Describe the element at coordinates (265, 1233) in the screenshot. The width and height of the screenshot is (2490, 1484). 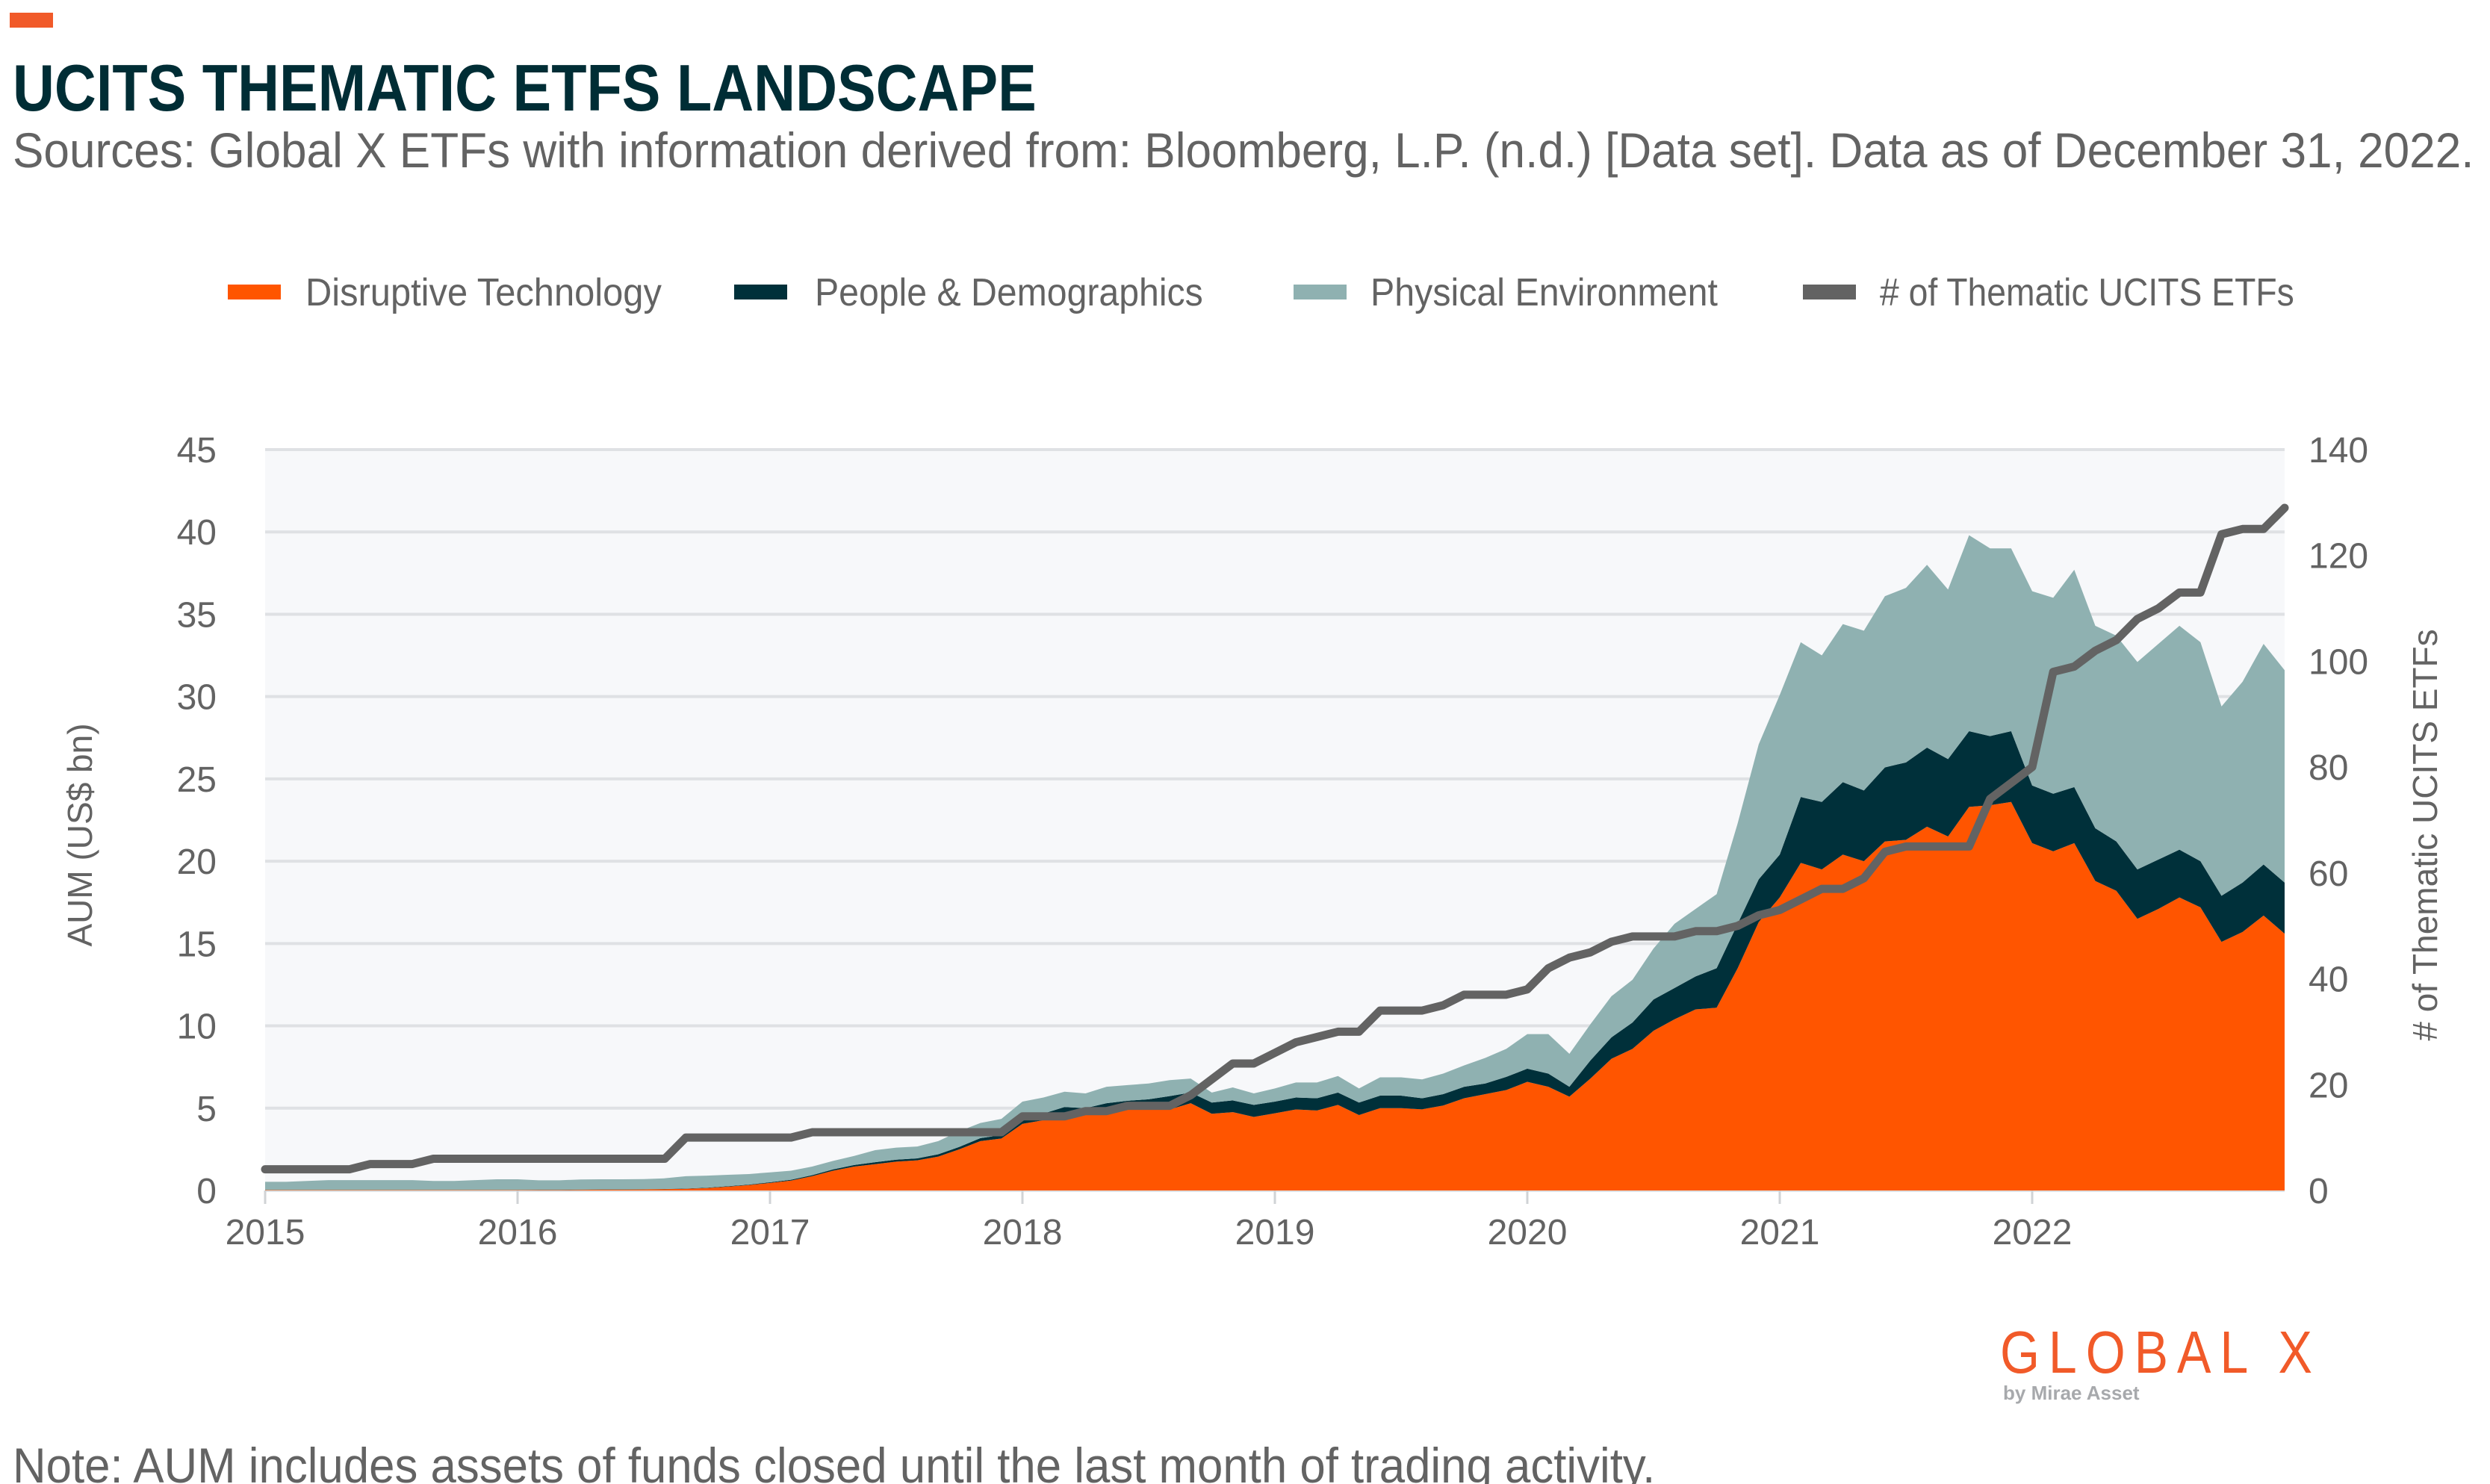
I see `x-tick-label: 2015` at that location.